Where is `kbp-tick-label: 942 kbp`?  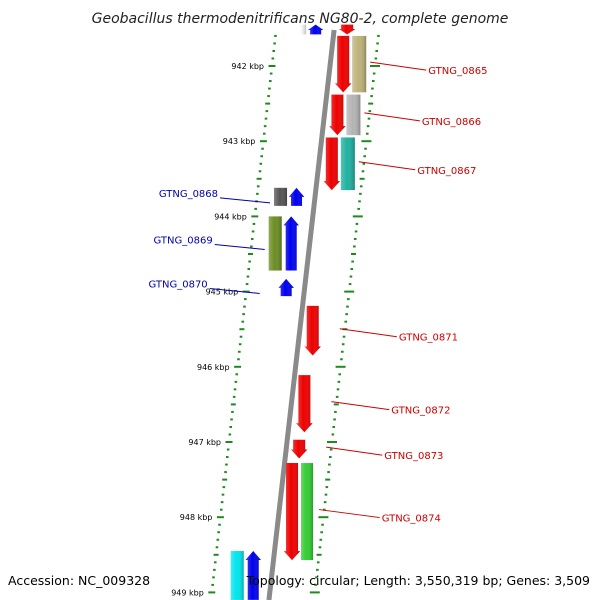 kbp-tick-label: 942 kbp is located at coordinates (247, 66).